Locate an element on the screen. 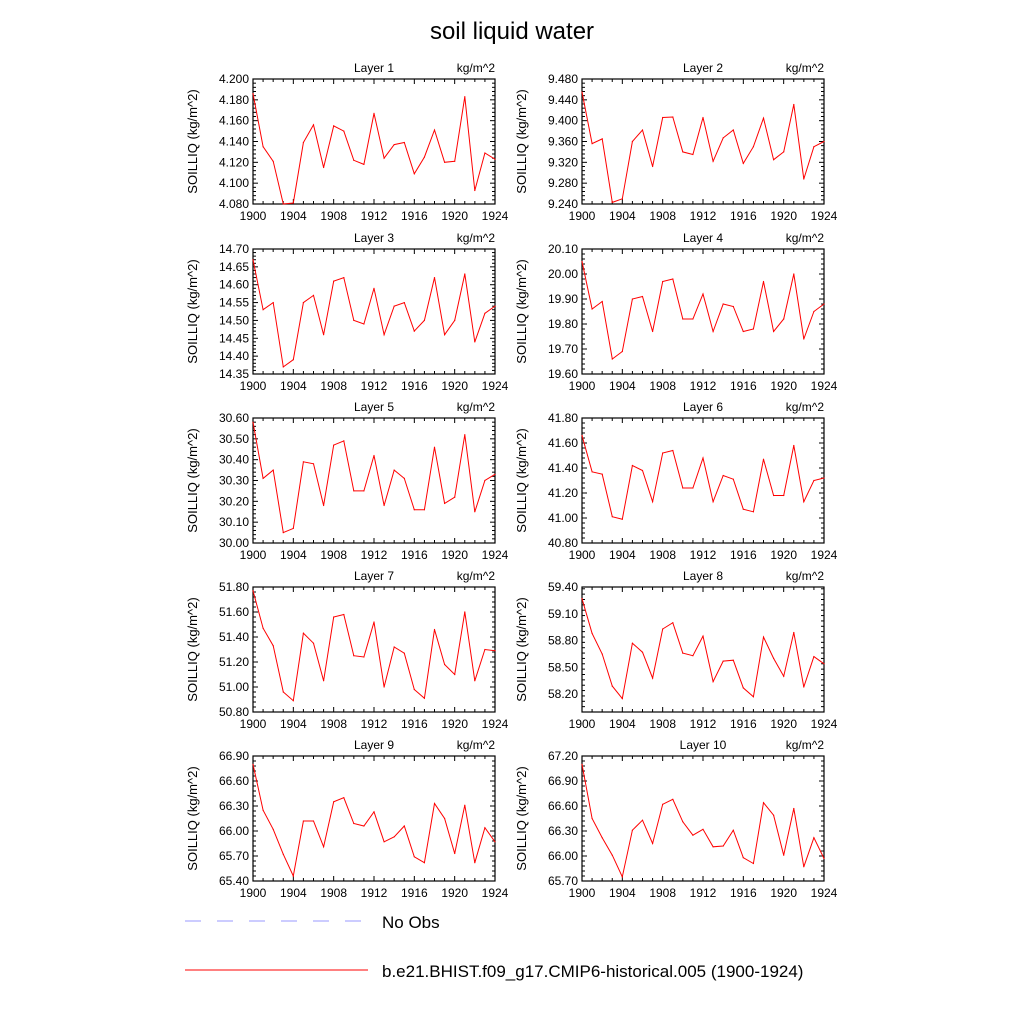 The width and height of the screenshot is (1024, 1024). x-tick-label: 1912 is located at coordinates (374, 724).